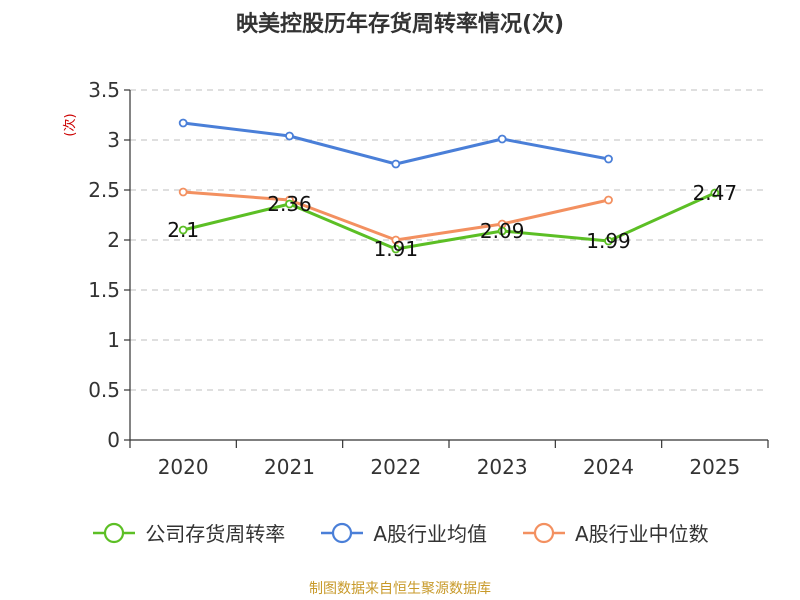  Describe the element at coordinates (104, 90) in the screenshot. I see `y-tick-label: 3.5` at that location.